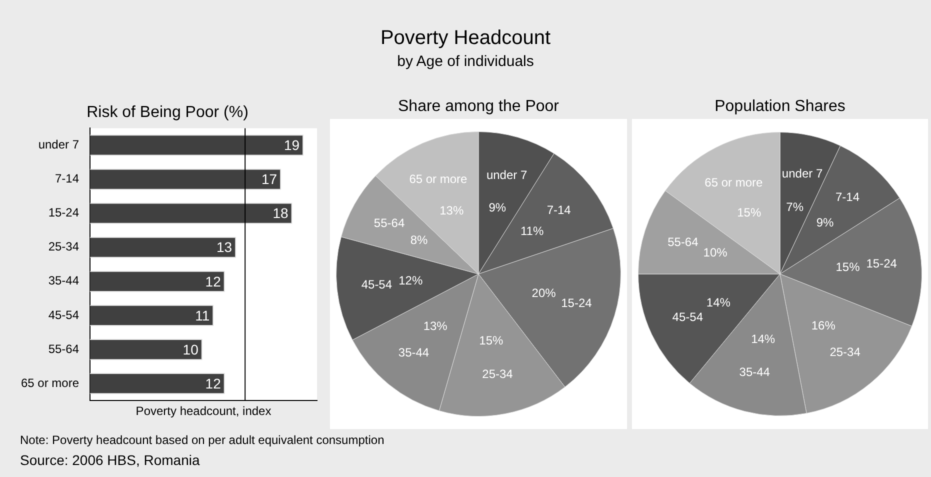  I want to click on y-tick-label: 65 or more, so click(50, 383).